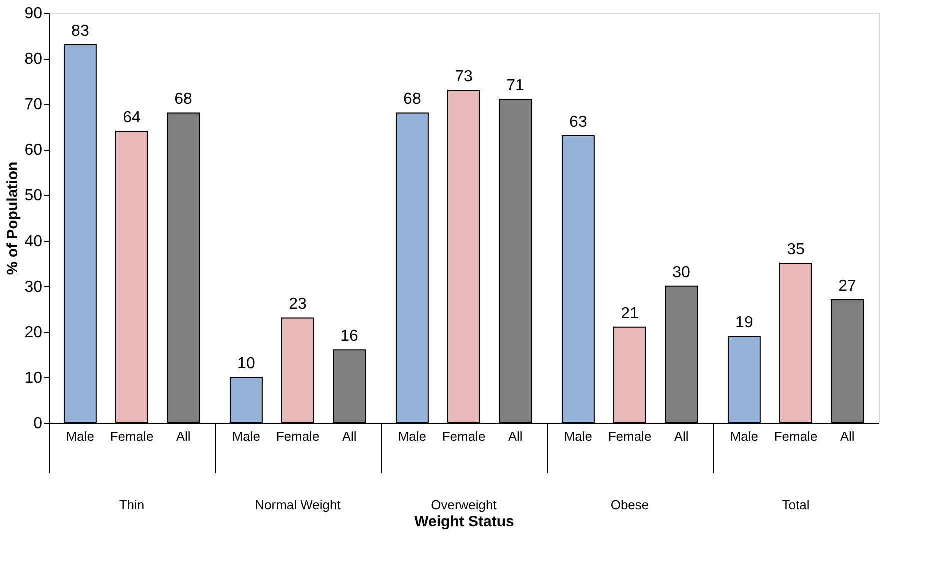 The height and width of the screenshot is (572, 944). Describe the element at coordinates (183, 436) in the screenshot. I see `series-label: All` at that location.